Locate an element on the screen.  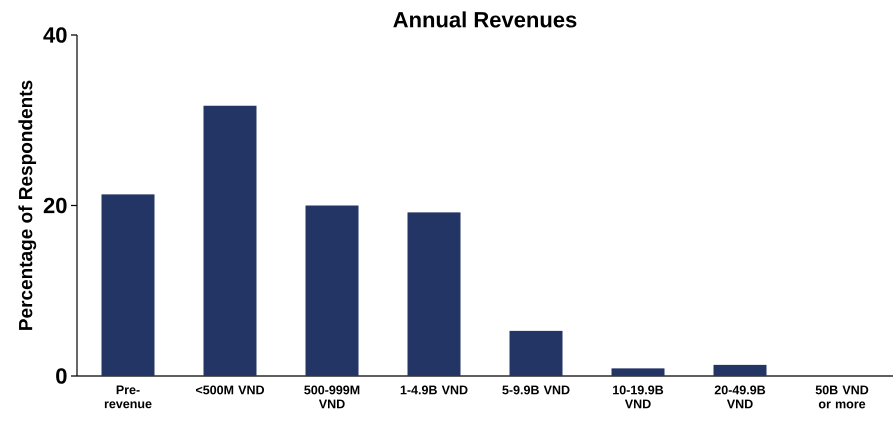
y-tick-label: 20 is located at coordinates (55, 206).